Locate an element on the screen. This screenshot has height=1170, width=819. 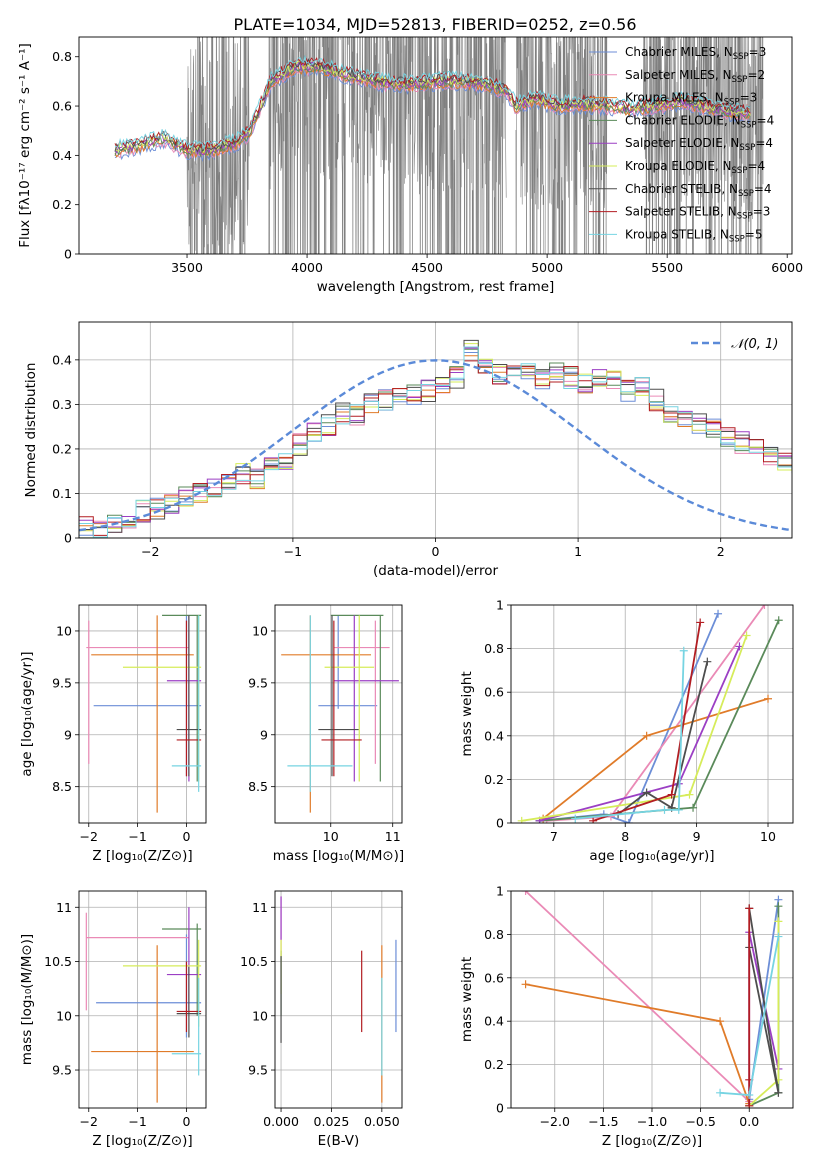
x-axis-label: E(B-V) is located at coordinates (339, 1141).